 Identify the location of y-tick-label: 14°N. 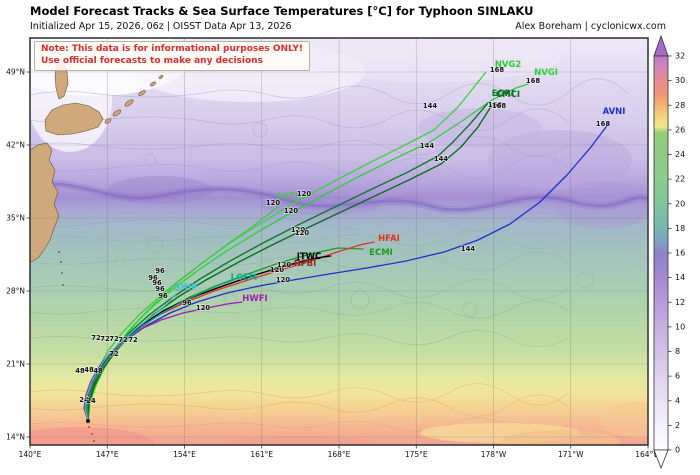
(15, 437).